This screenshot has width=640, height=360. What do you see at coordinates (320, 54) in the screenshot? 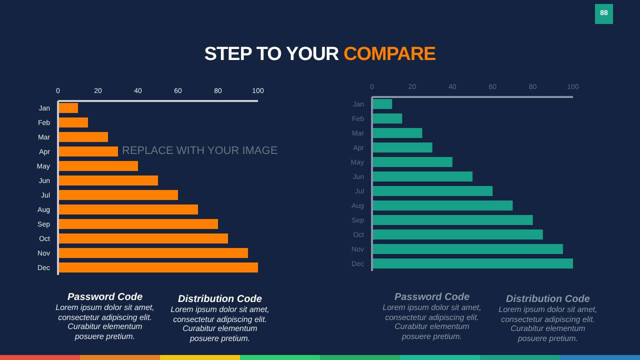
I see `text: STEP TO YOUR COMPARE` at bounding box center [320, 54].